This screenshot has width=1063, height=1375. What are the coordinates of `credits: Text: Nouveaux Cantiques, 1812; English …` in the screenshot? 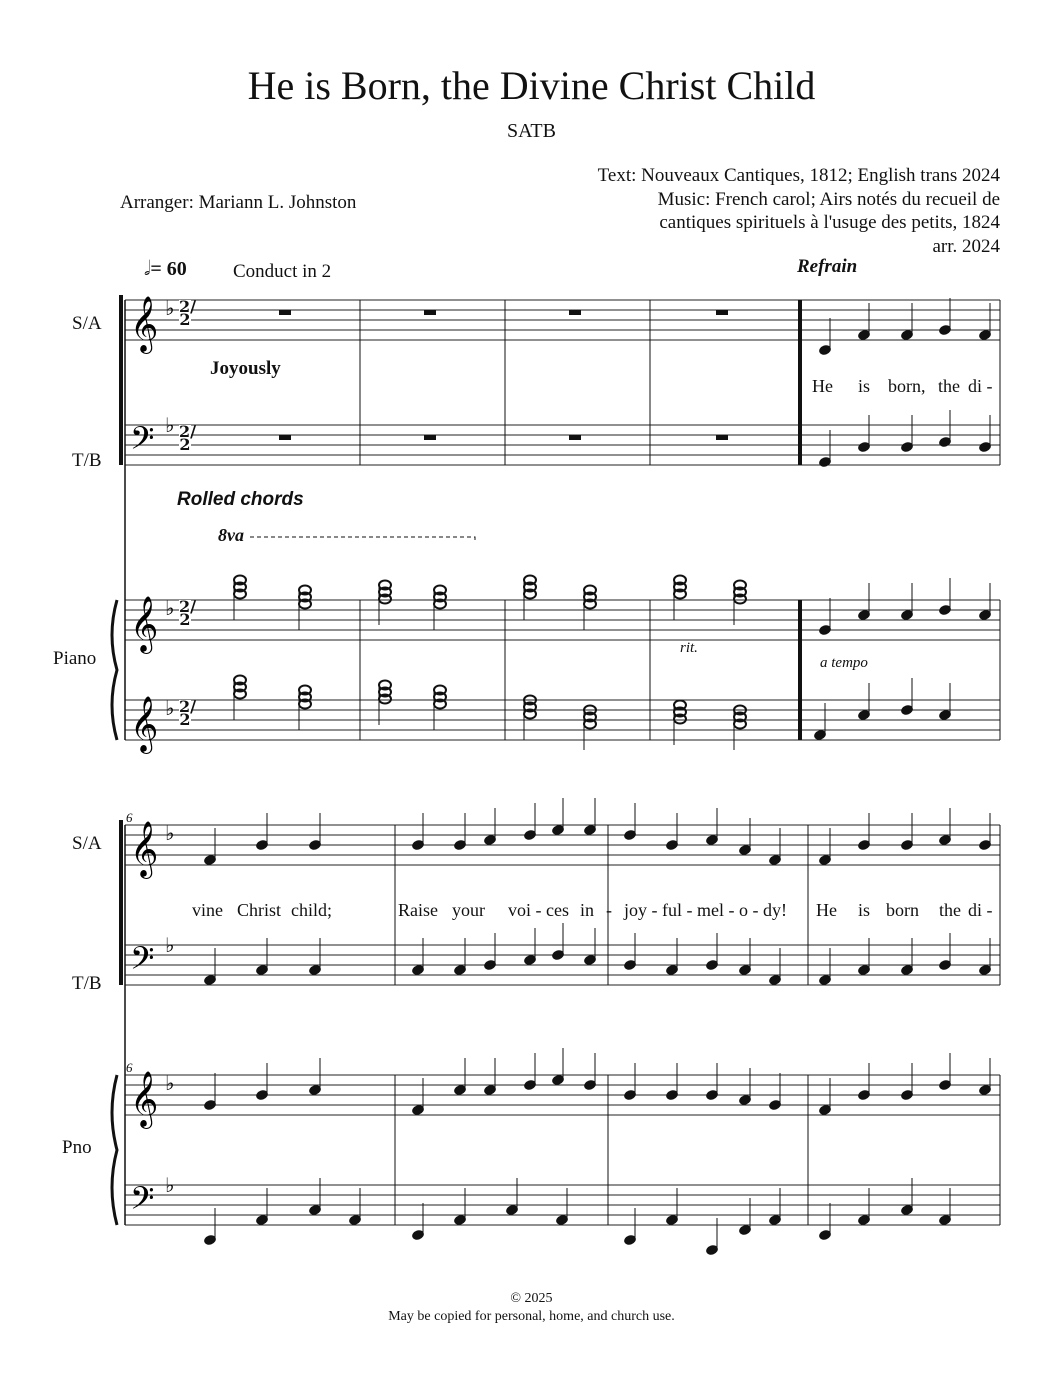 It's located at (799, 211).